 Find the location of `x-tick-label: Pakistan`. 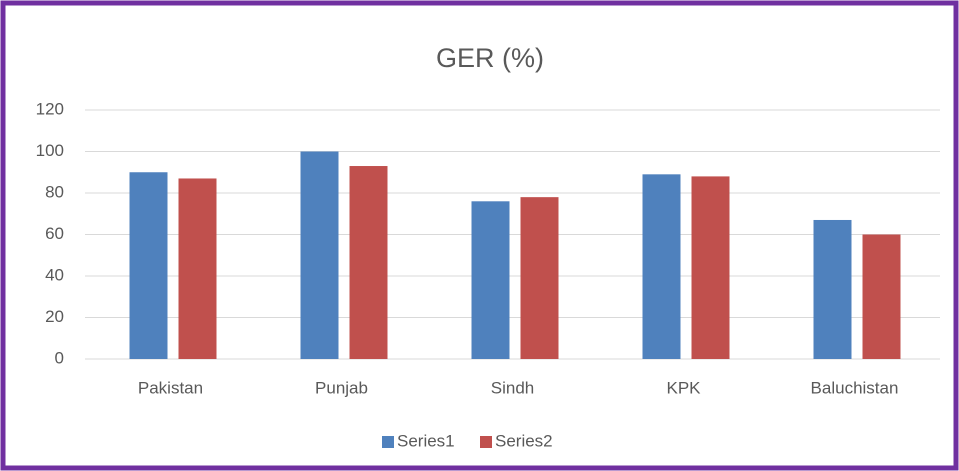

x-tick-label: Pakistan is located at coordinates (170, 387).